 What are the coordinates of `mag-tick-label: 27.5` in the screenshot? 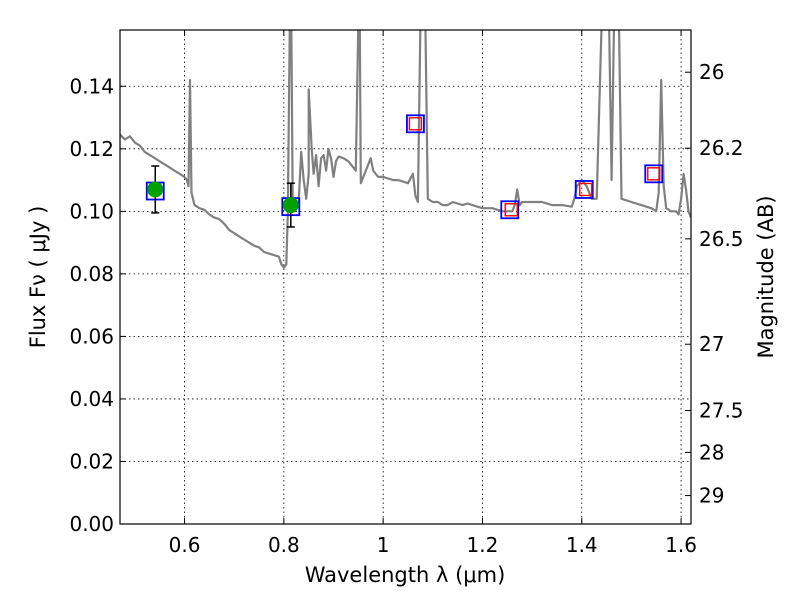 It's located at (721, 411).